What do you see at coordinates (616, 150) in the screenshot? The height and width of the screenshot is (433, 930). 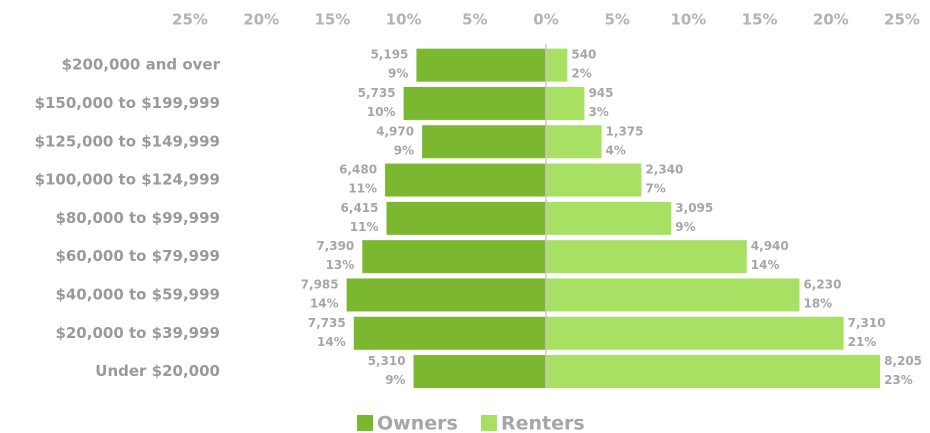 I see `value-label: 4%` at bounding box center [616, 150].